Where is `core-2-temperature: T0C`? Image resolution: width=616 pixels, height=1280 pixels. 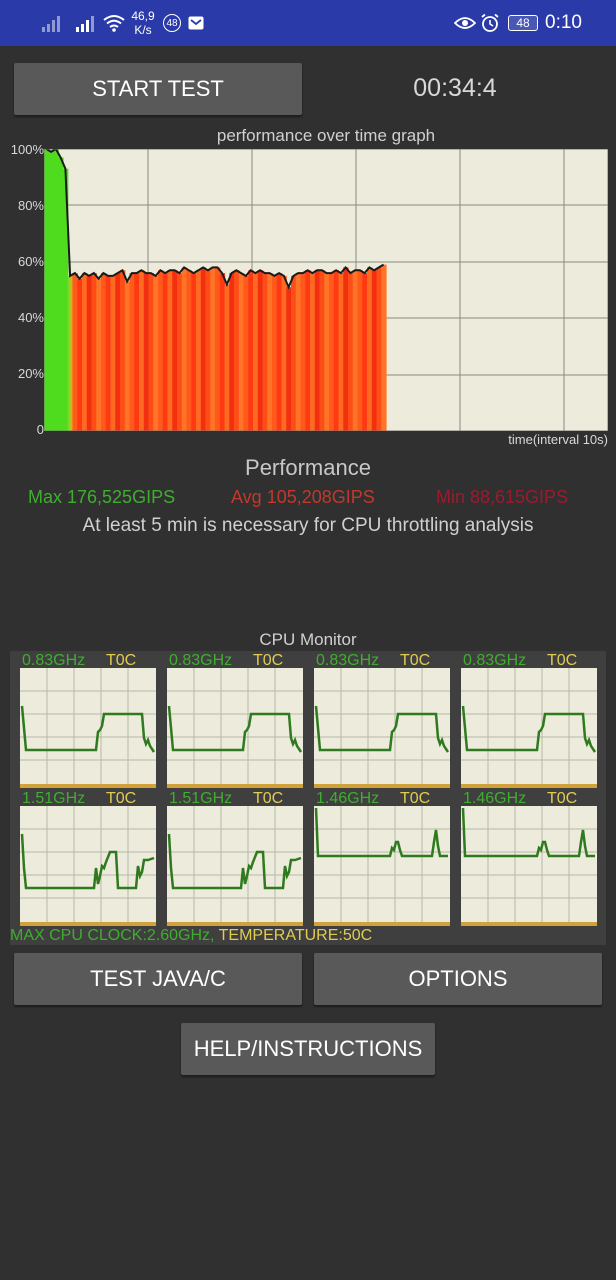 core-2-temperature: T0C is located at coordinates (268, 660).